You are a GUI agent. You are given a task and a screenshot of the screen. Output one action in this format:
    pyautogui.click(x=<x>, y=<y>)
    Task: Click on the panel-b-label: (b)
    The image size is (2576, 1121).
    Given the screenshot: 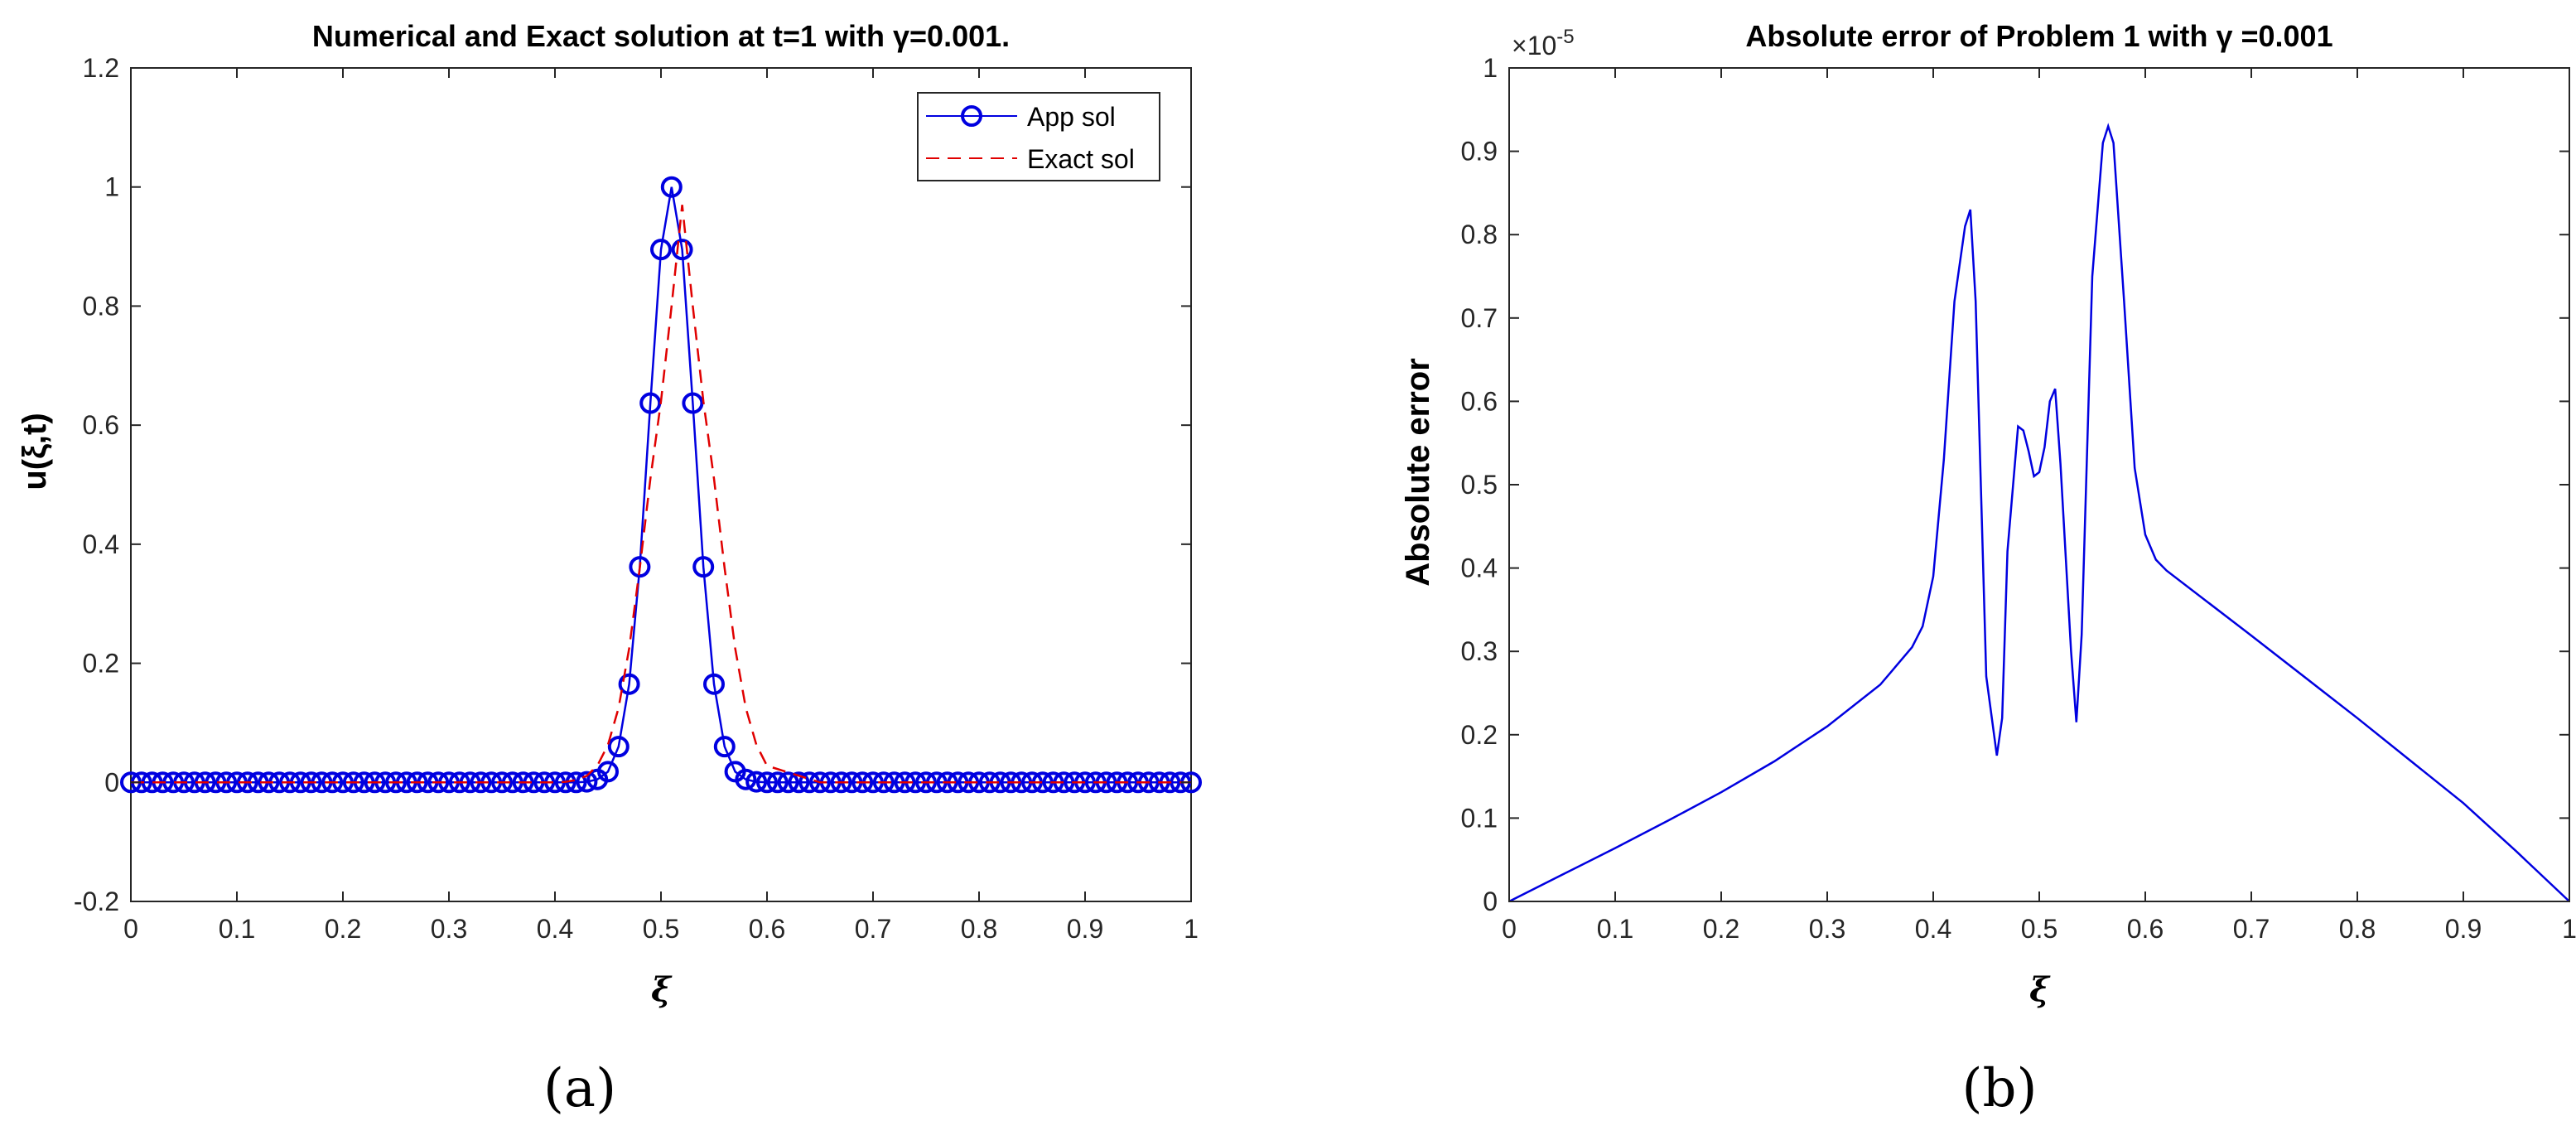 What is the action you would take?
    pyautogui.click(x=2000, y=1088)
    